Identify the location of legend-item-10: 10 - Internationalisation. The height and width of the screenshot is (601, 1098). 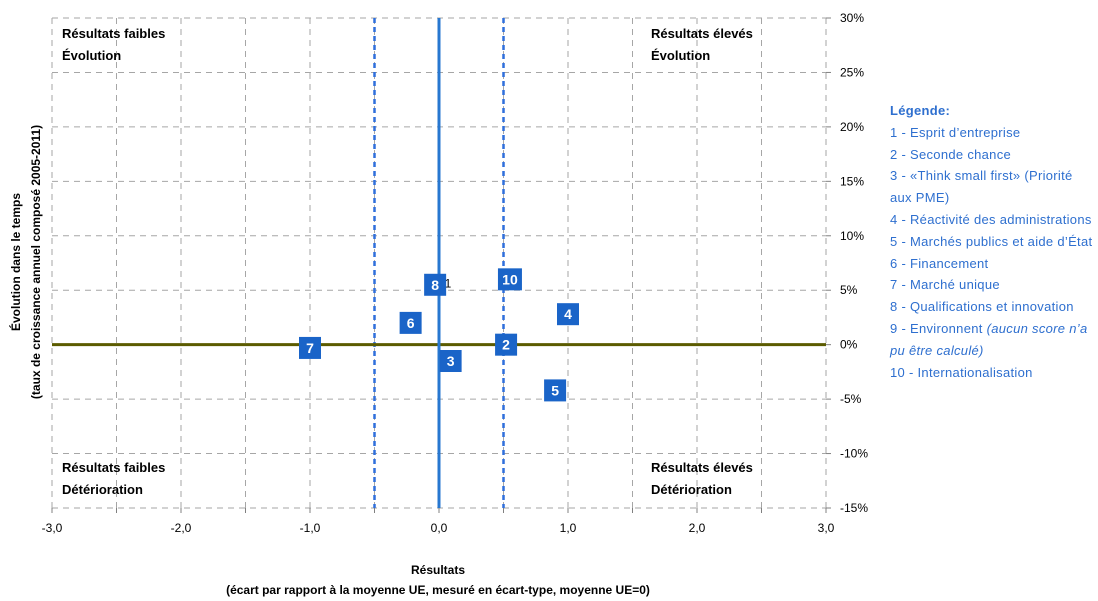
(961, 372).